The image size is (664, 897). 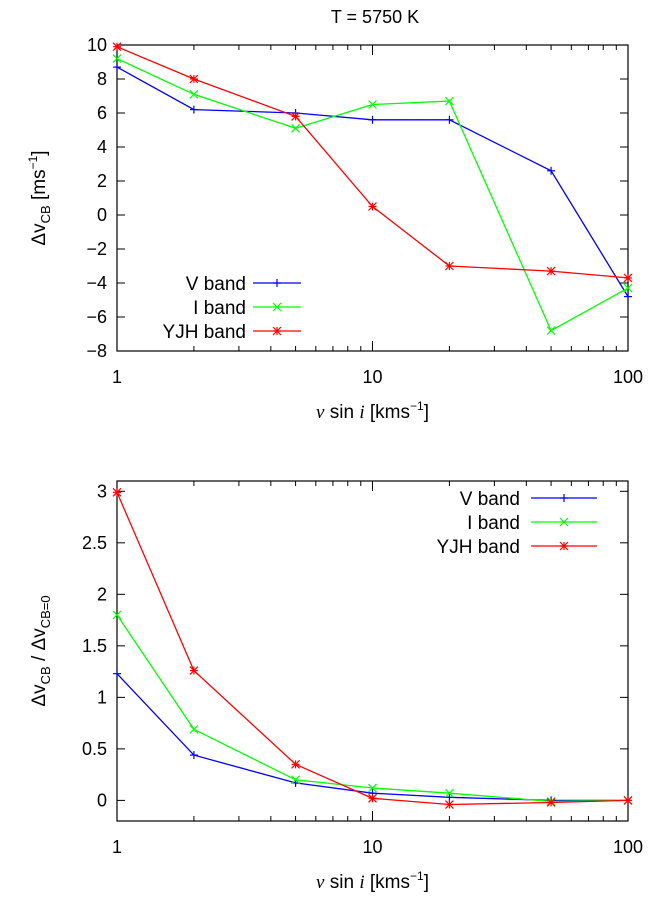 I want to click on y-tick-label: −6, so click(x=96, y=317).